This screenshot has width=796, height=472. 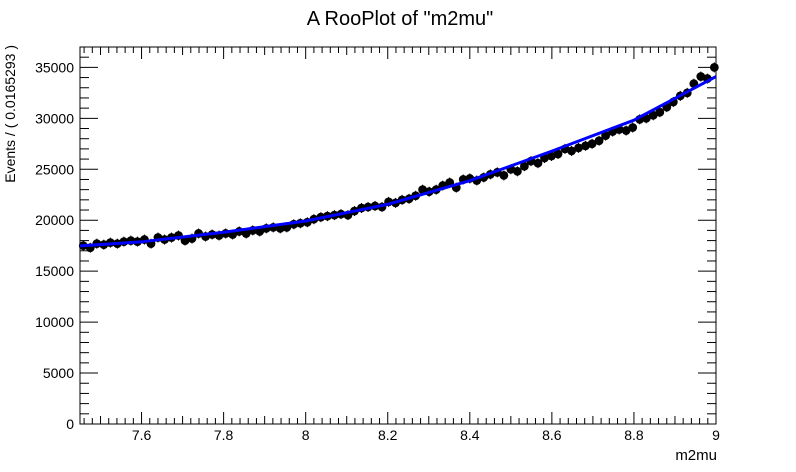 What do you see at coordinates (10, 114) in the screenshot?
I see `y-axis-label: Events / ( 0.0165293 )` at bounding box center [10, 114].